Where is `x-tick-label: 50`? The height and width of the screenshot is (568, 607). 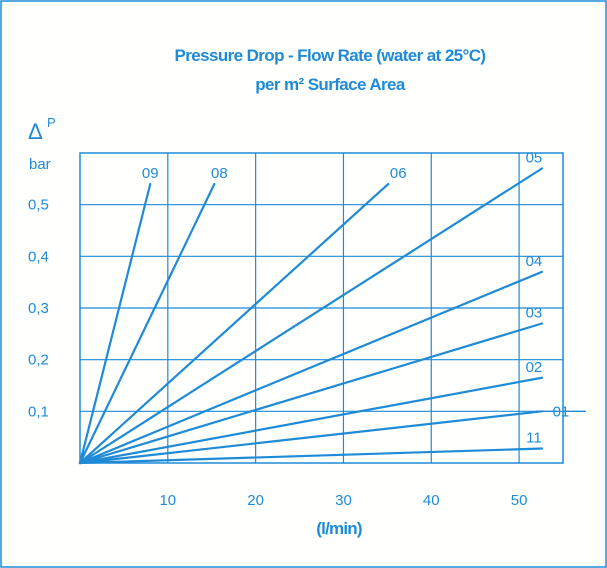
x-tick-label: 50 is located at coordinates (519, 500).